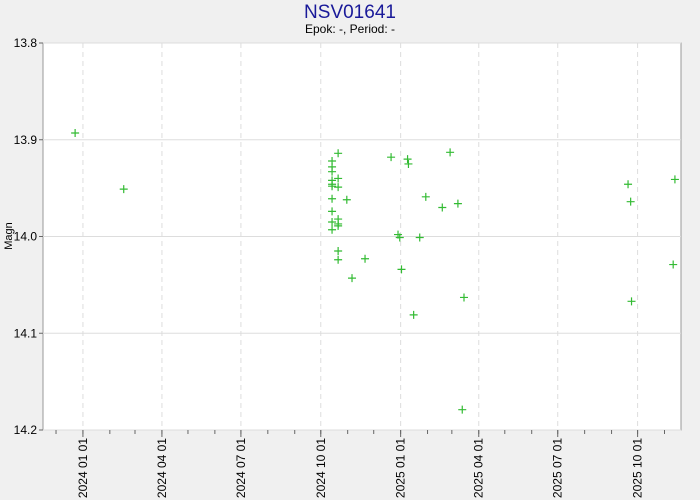 Image resolution: width=700 pixels, height=500 pixels. What do you see at coordinates (350, 12) in the screenshot?
I see `chart-title: NSV01641` at bounding box center [350, 12].